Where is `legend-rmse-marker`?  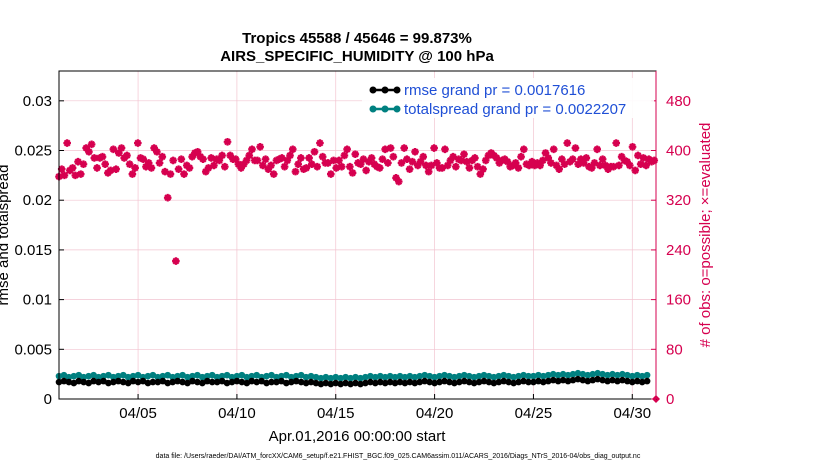 legend-rmse-marker is located at coordinates (397, 90).